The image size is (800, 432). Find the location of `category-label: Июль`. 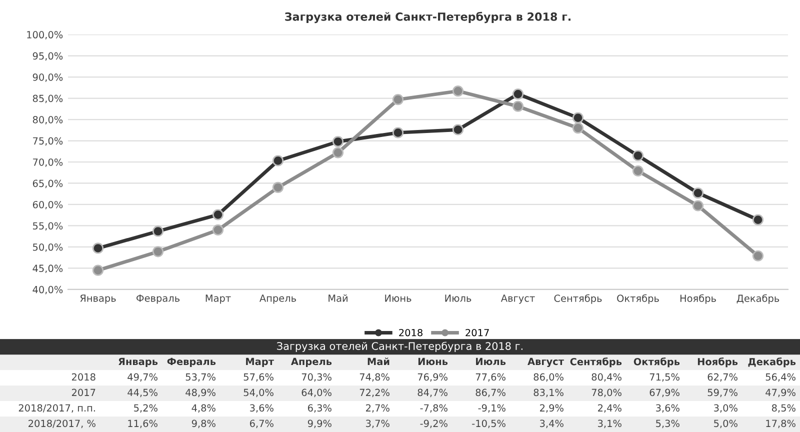

category-label: Июль is located at coordinates (491, 362).